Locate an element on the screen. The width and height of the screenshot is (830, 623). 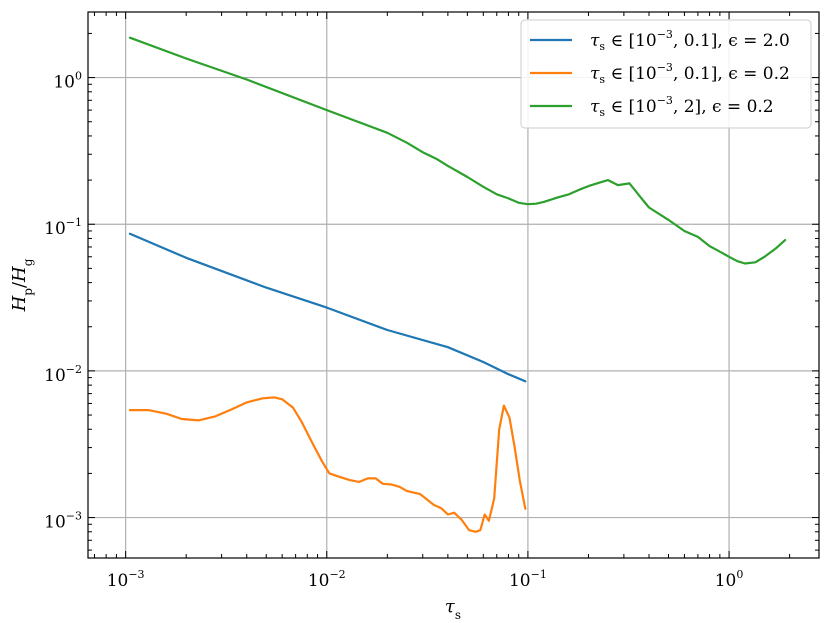
legend-entry-0: τs ∈ [10−3, 0.1], ϵ = 2.0 is located at coordinates (660, 40).